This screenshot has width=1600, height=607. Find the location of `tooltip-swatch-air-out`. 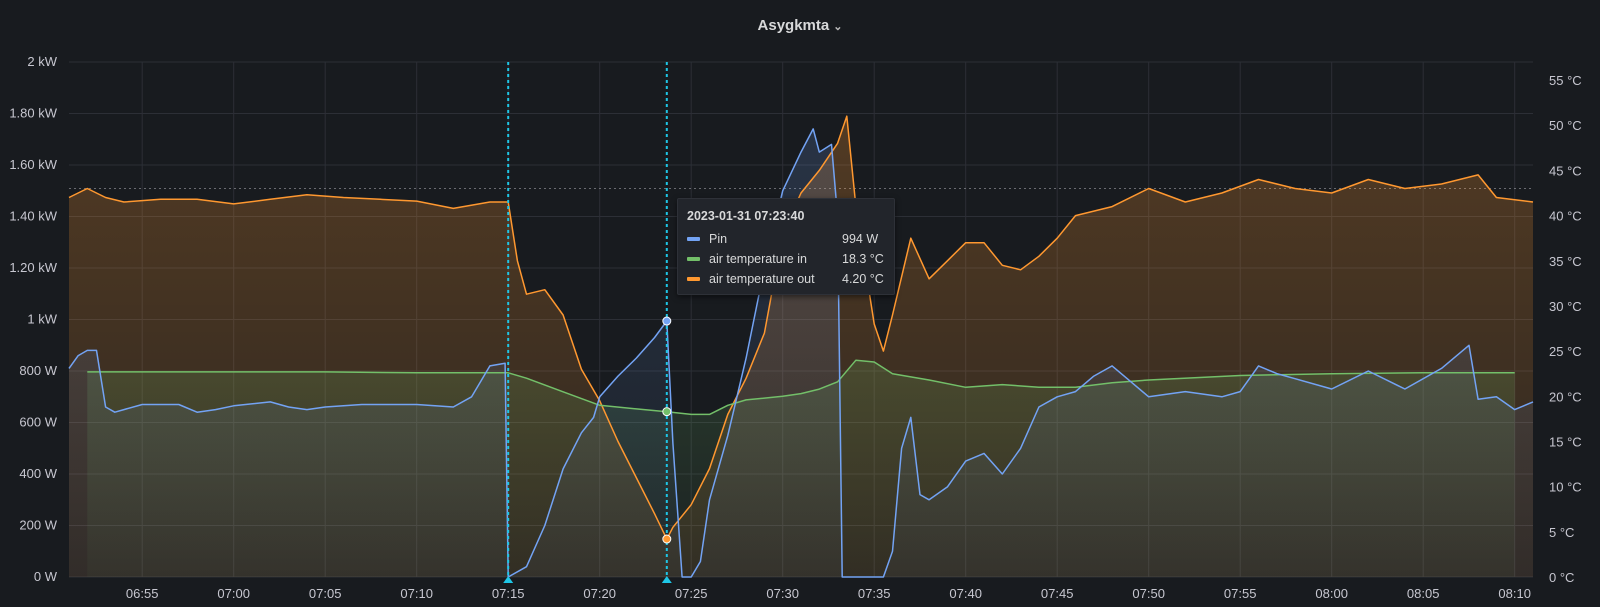

tooltip-swatch-air-out is located at coordinates (693, 279).